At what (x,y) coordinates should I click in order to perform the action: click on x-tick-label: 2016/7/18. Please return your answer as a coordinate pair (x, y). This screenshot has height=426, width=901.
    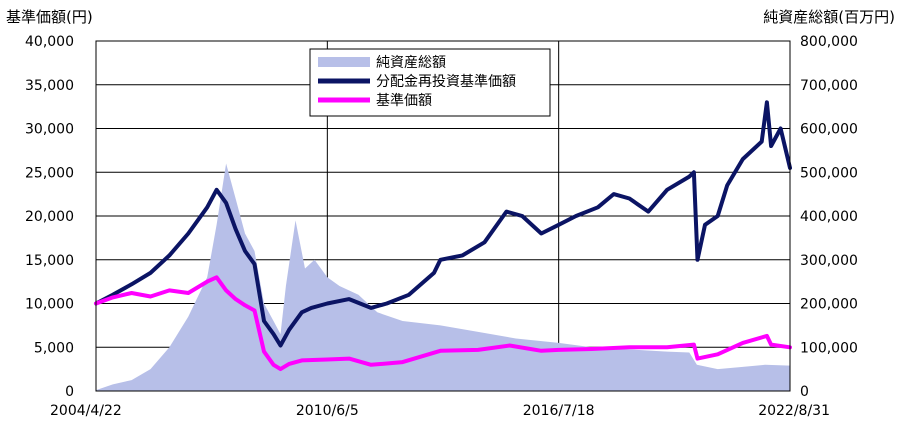
    Looking at the image, I should click on (559, 411).